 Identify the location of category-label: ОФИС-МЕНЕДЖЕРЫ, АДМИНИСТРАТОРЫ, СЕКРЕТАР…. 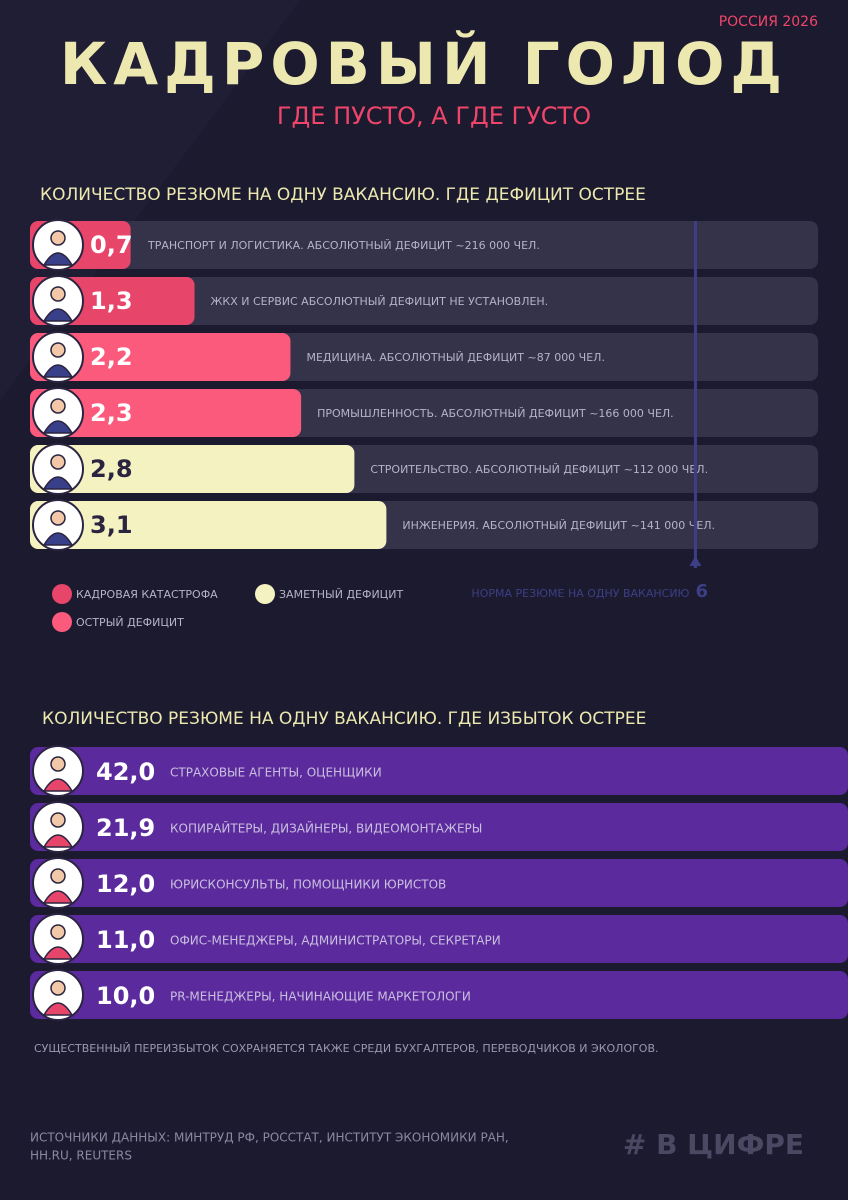
(335, 941).